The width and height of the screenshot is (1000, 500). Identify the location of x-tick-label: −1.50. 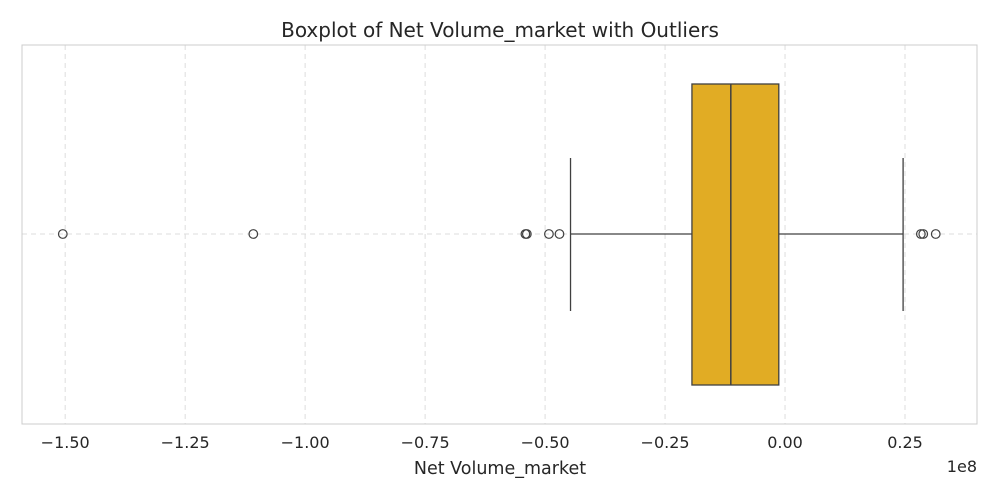
(65, 442).